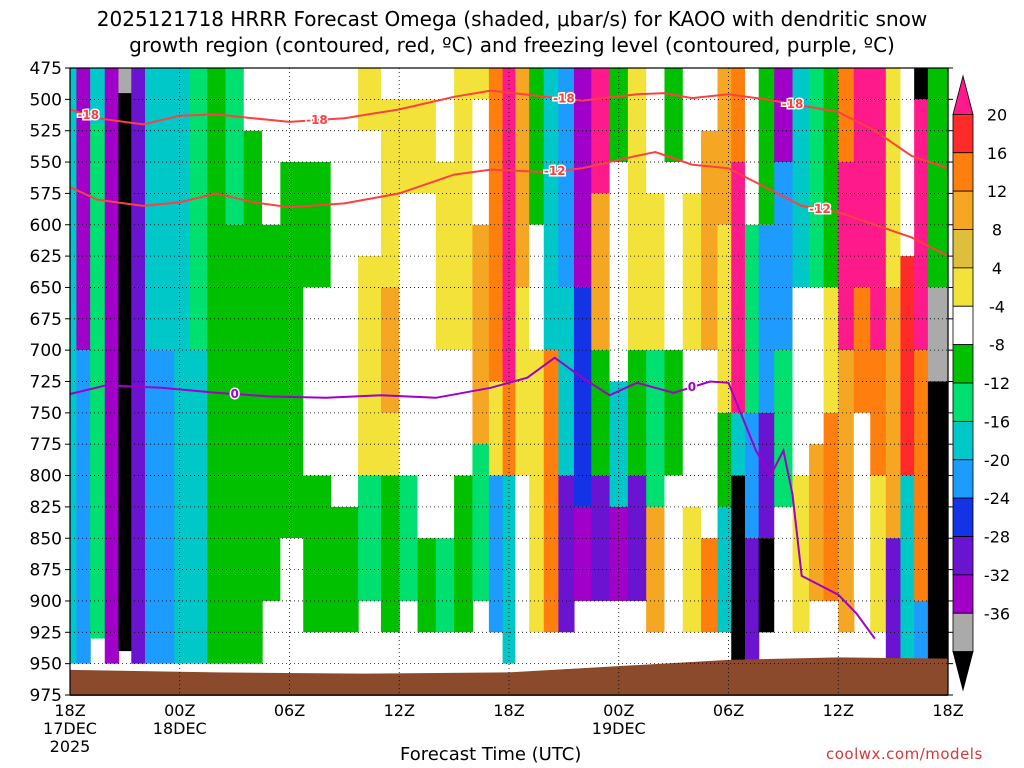 The height and width of the screenshot is (768, 1024). I want to click on colorbar-label: -28, so click(997, 537).